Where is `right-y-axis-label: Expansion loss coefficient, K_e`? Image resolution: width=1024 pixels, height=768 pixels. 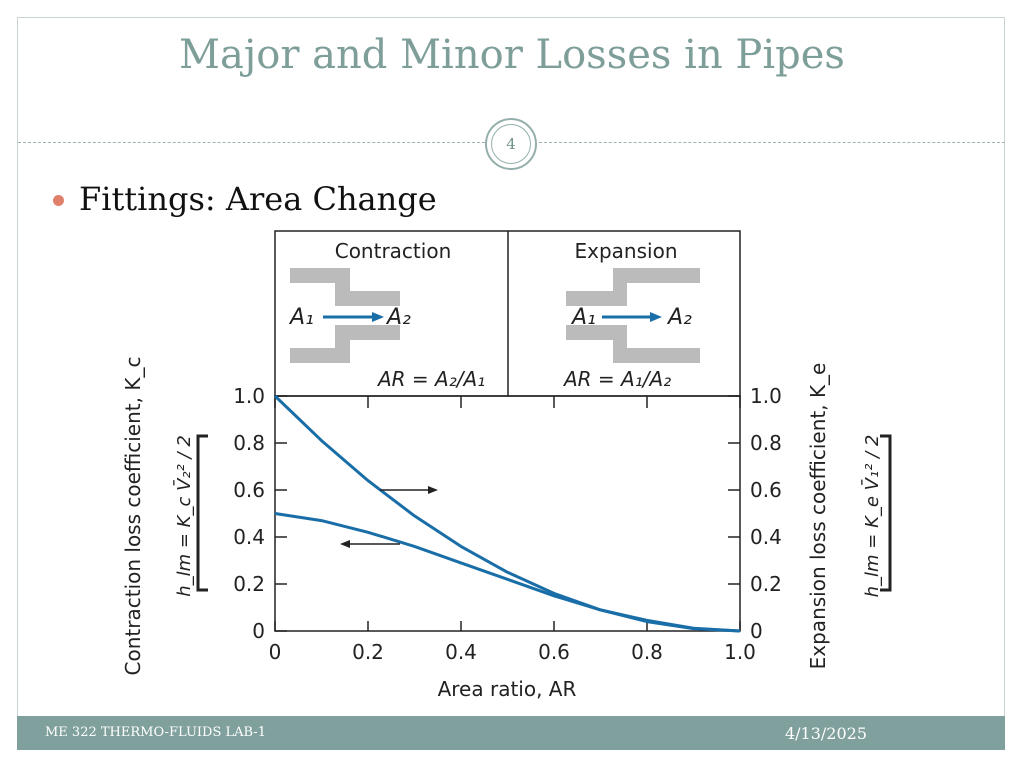
right-y-axis-label: Expansion loss coefficient, K_e is located at coordinates (818, 516).